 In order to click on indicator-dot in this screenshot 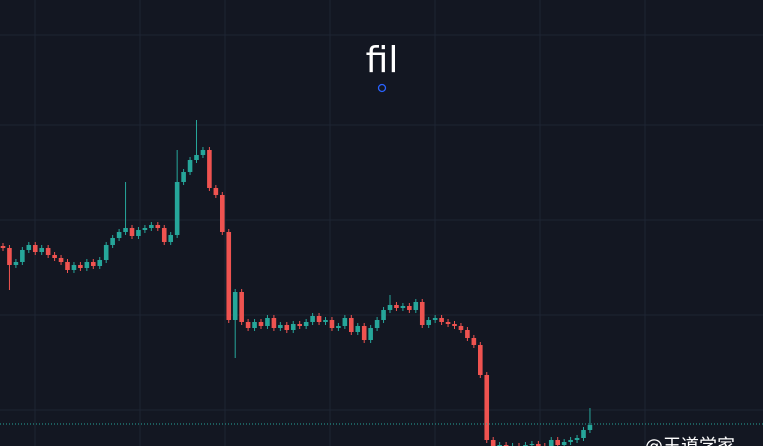, I will do `click(382, 88)`.